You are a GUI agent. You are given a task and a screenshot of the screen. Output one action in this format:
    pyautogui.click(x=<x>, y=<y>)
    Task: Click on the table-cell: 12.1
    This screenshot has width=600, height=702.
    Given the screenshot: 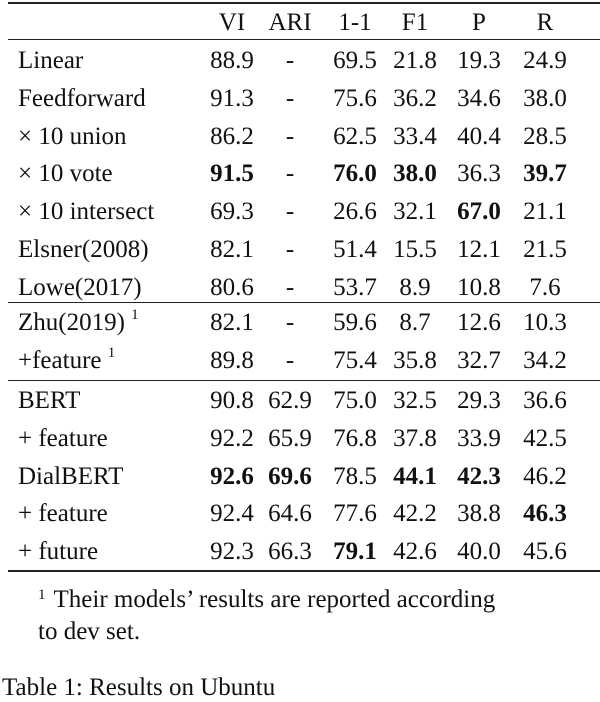 What is the action you would take?
    pyautogui.click(x=479, y=249)
    